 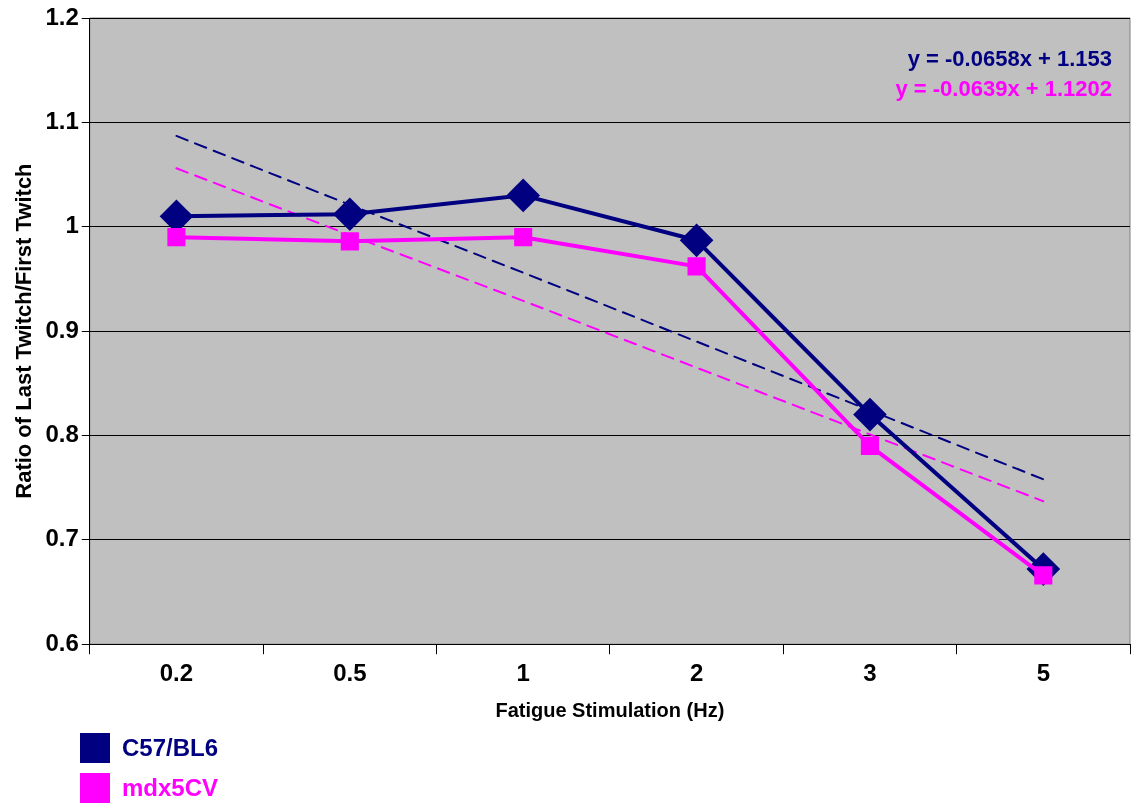 What do you see at coordinates (62, 642) in the screenshot?
I see `y-tick-label: 0.6` at bounding box center [62, 642].